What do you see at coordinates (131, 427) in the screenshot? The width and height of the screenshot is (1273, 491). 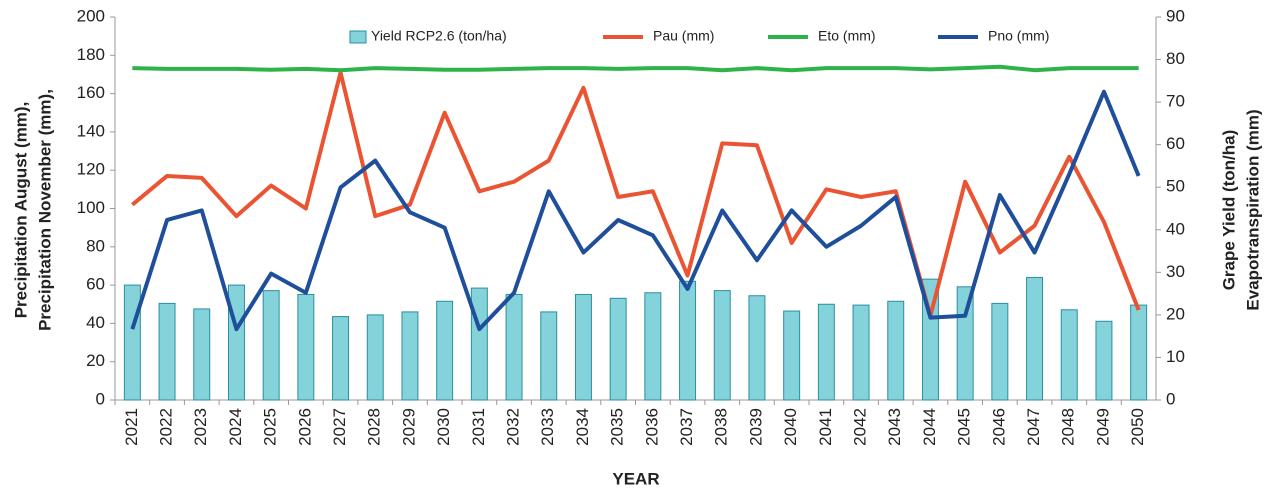 I see `x-tick-label: 2021` at bounding box center [131, 427].